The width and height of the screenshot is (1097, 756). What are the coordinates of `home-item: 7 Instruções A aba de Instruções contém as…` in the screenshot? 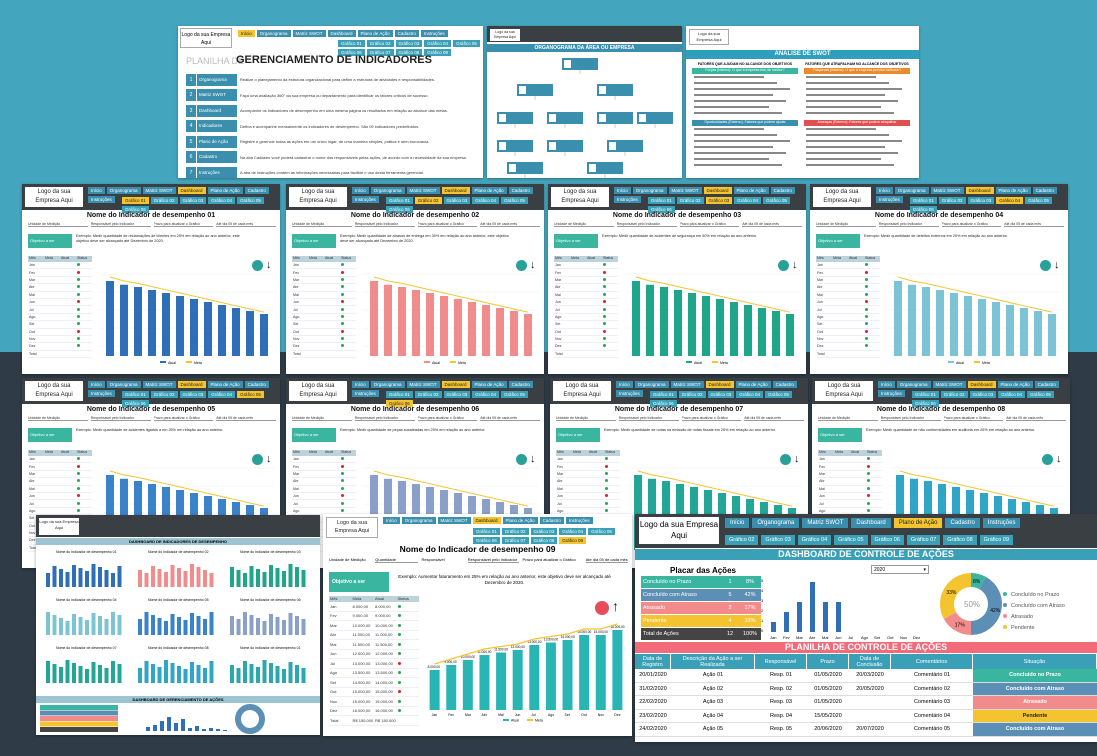 It's located at (330, 171).